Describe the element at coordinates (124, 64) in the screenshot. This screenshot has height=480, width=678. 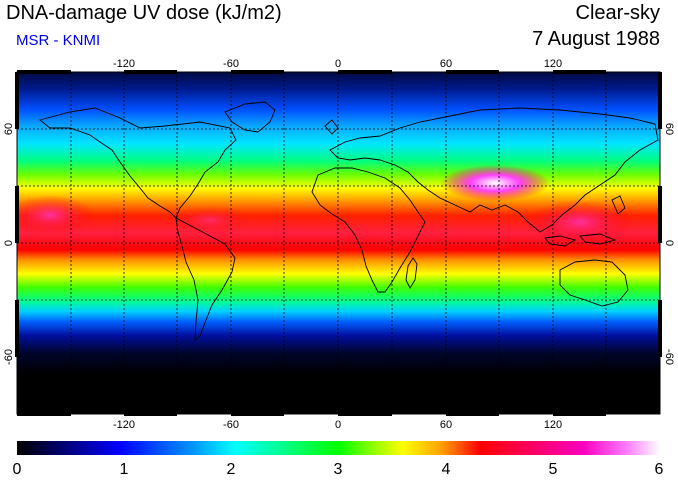
I see `lon-label-top-1: -120` at that location.